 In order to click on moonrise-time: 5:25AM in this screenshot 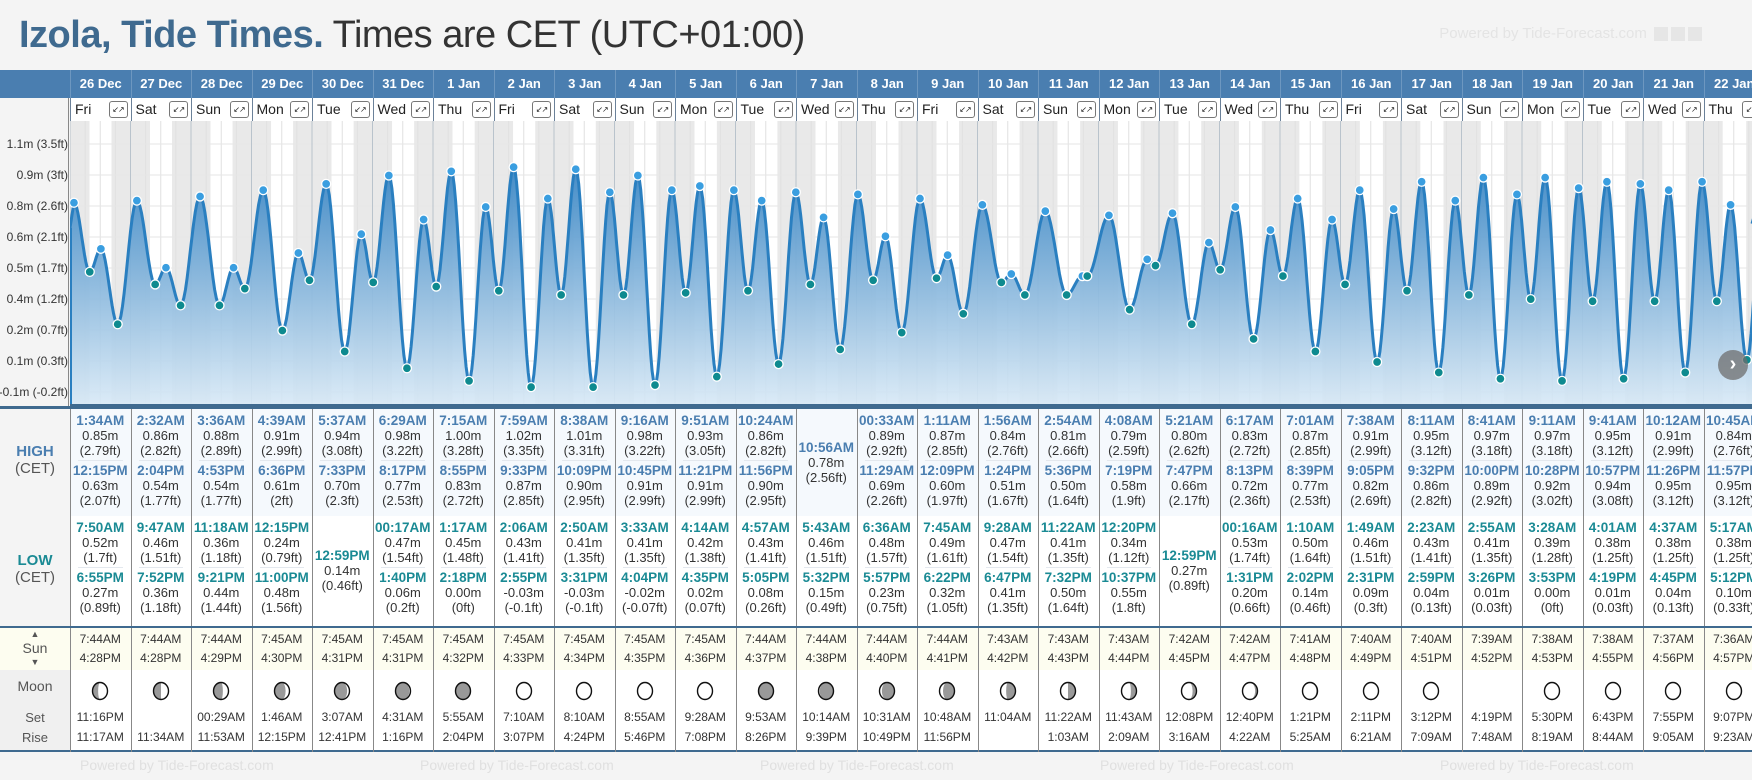, I will do `click(1310, 737)`.